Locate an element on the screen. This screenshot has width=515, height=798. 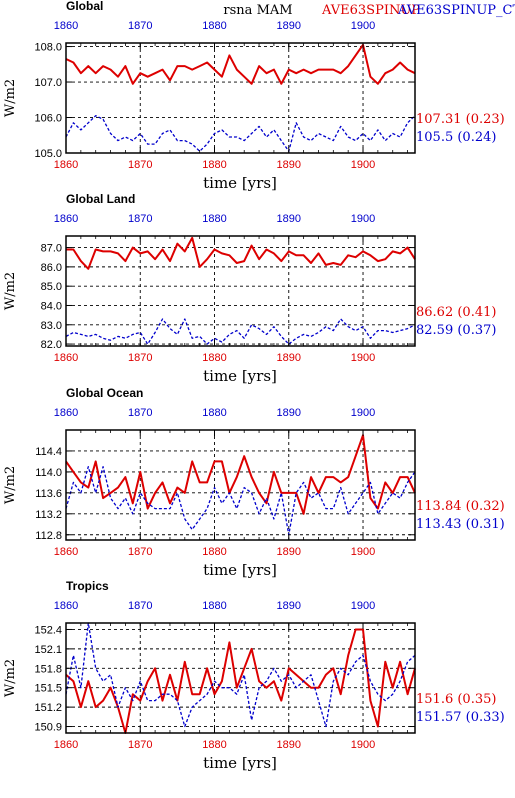
panel-title: Tropics is located at coordinates (87, 586).